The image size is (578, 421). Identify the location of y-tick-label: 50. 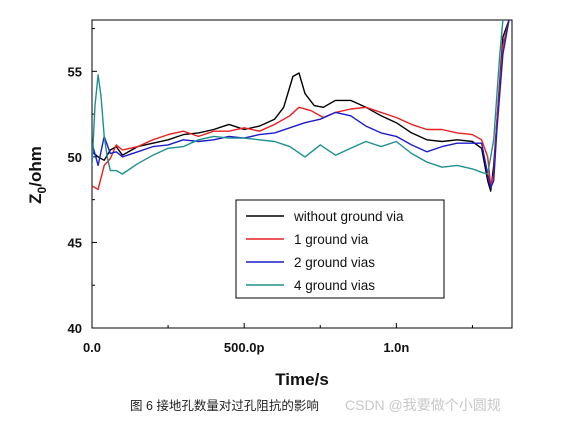
(75, 157).